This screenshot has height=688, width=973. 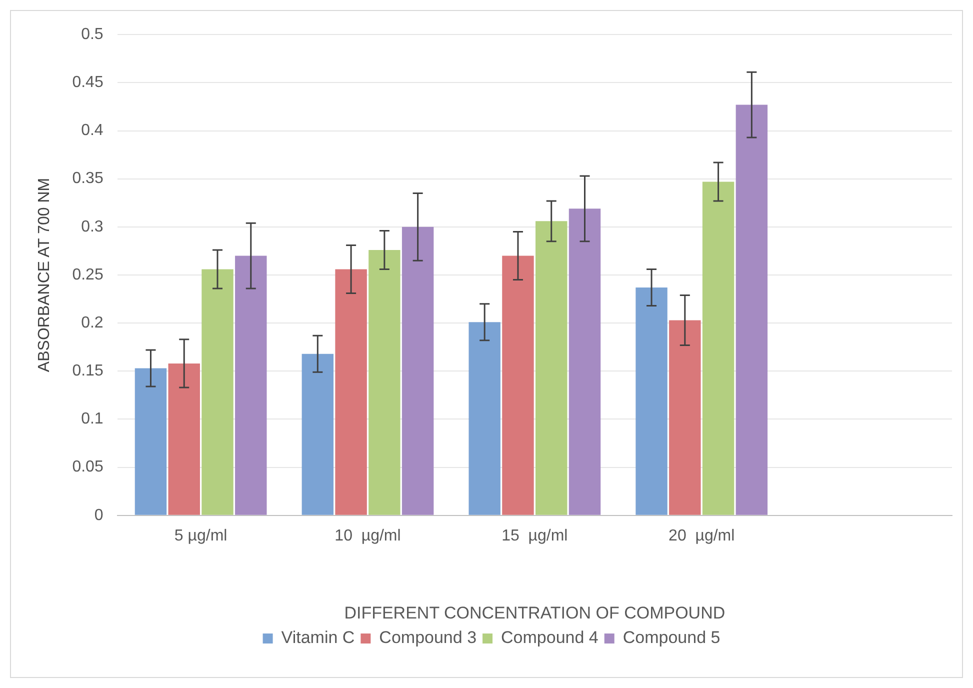 What do you see at coordinates (88, 83) in the screenshot?
I see `y-tick-label: 0.45` at bounding box center [88, 83].